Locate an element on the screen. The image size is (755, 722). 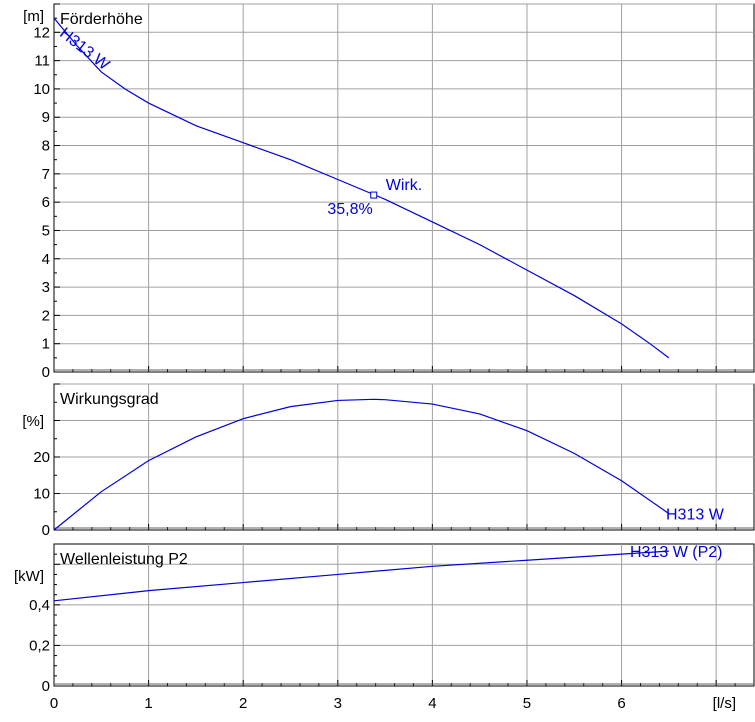
panel-title: Wellenleistung P2 is located at coordinates (124, 559).